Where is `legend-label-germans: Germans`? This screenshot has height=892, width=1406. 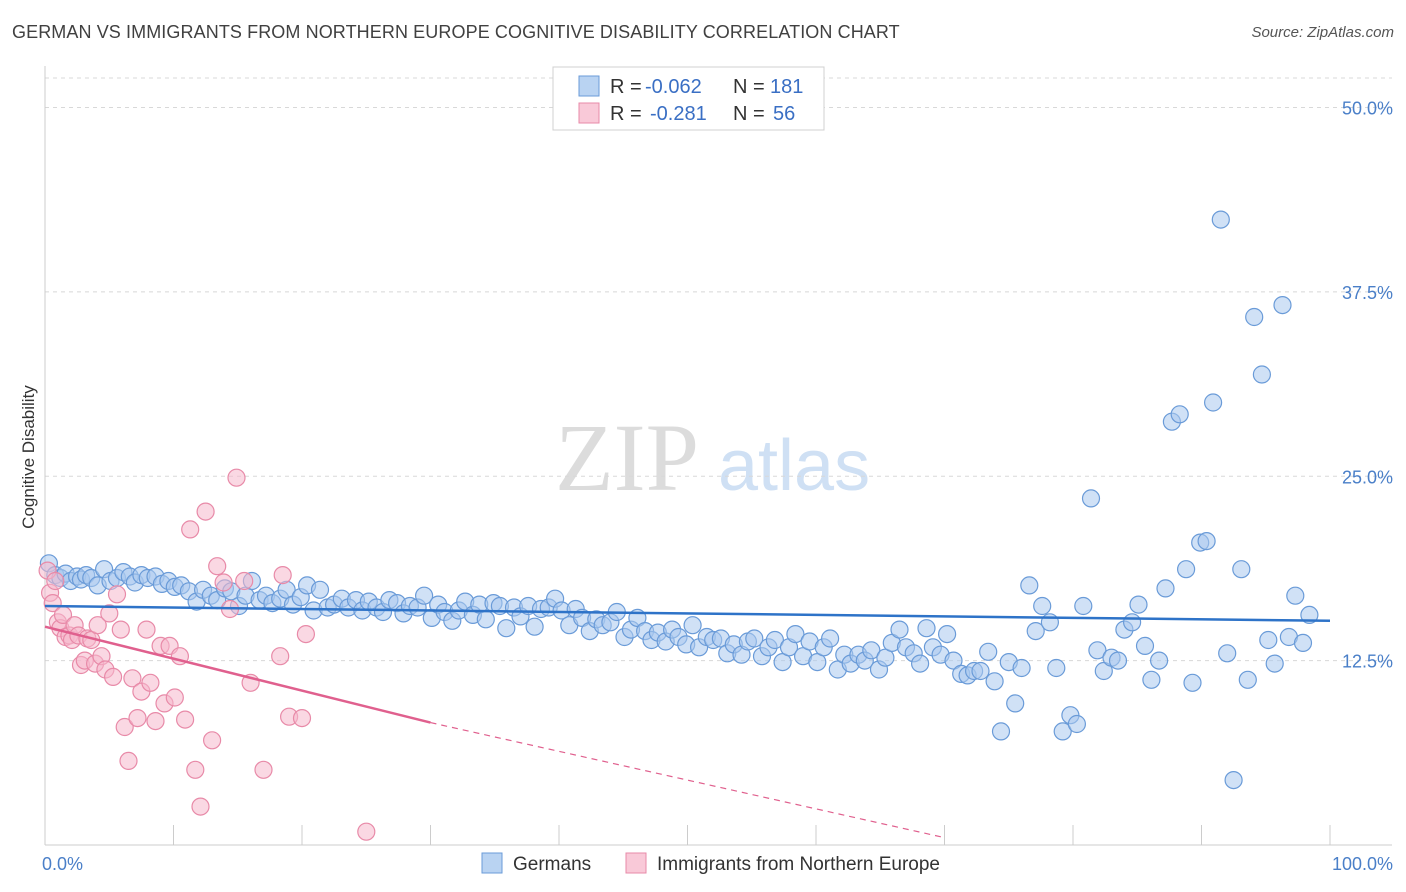
legend-label-germans: Germans is located at coordinates (552, 864).